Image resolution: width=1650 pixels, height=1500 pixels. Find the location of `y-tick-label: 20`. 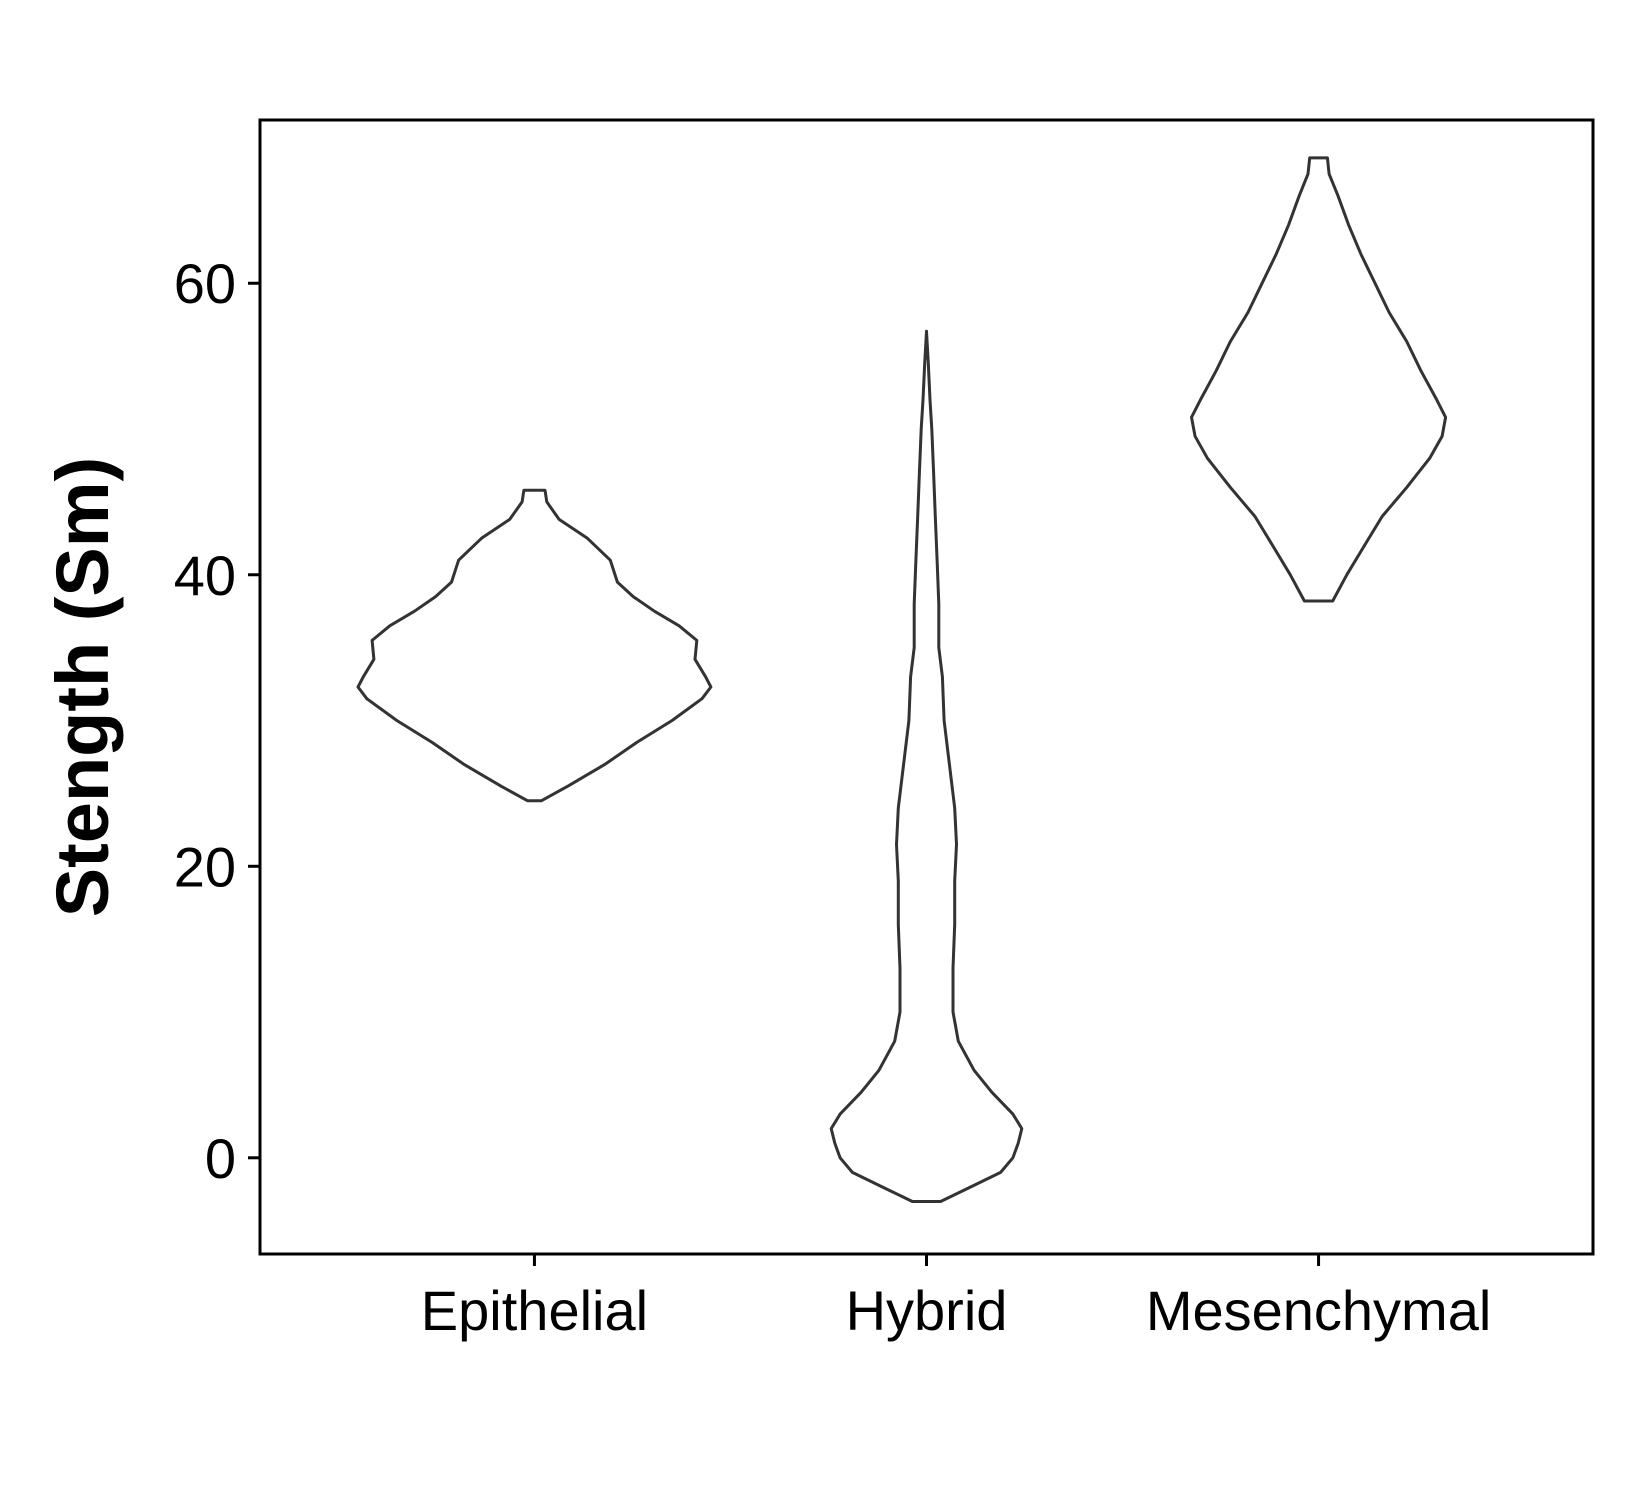

y-tick-label: 20 is located at coordinates (205, 866).